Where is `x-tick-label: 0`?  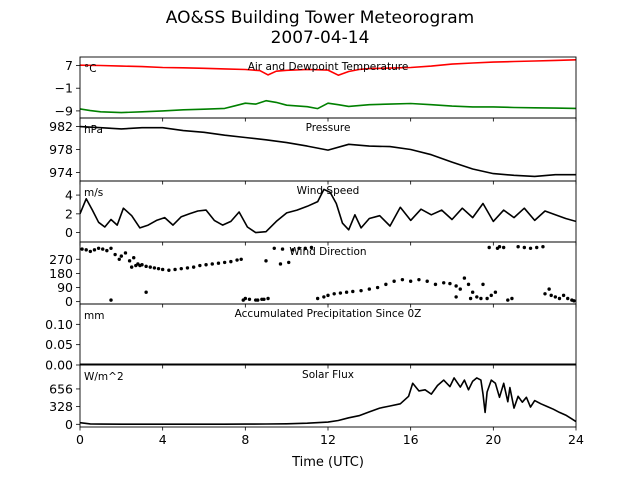
x-tick-label: 0 is located at coordinates (80, 439).